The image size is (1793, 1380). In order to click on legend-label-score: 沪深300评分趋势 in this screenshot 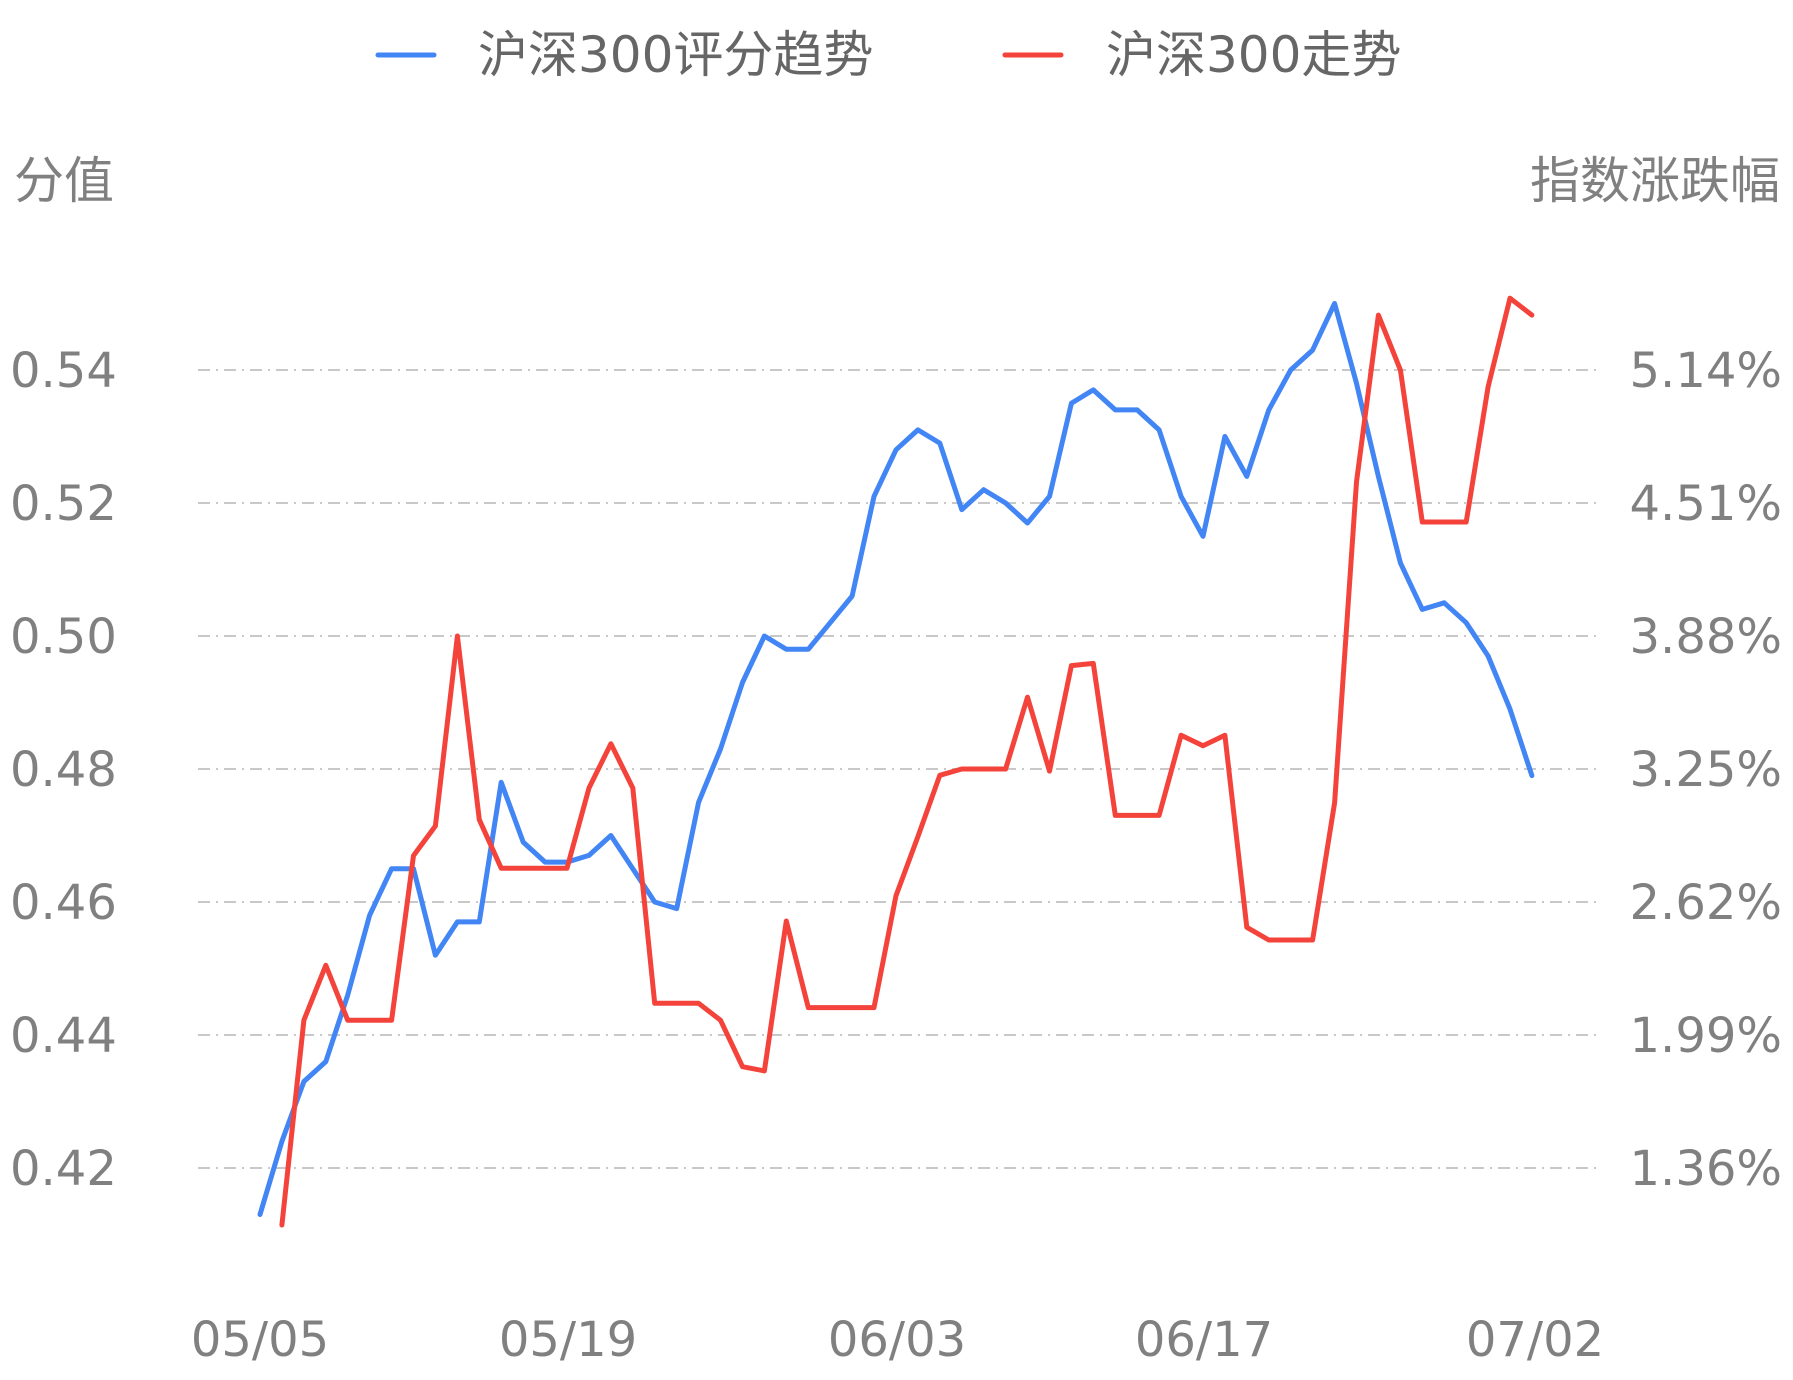, I will do `click(675, 55)`.